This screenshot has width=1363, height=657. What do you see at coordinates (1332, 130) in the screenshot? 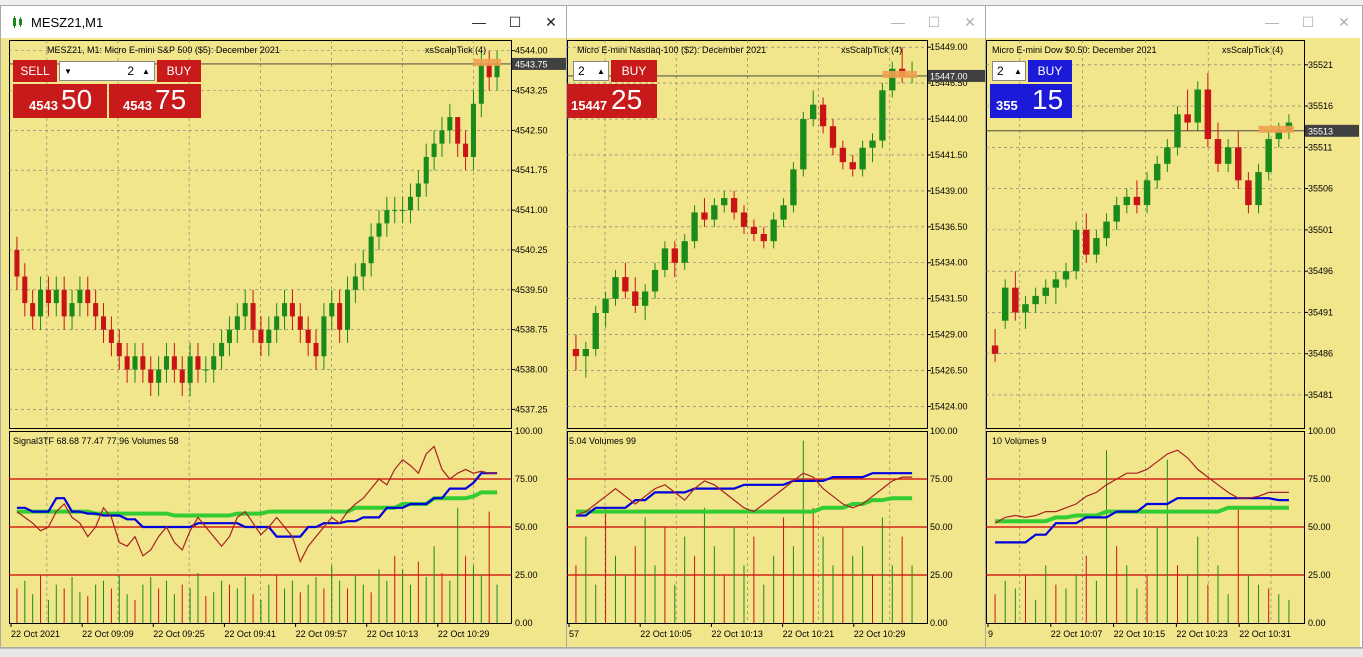
I see `current-price-tag` at bounding box center [1332, 130].